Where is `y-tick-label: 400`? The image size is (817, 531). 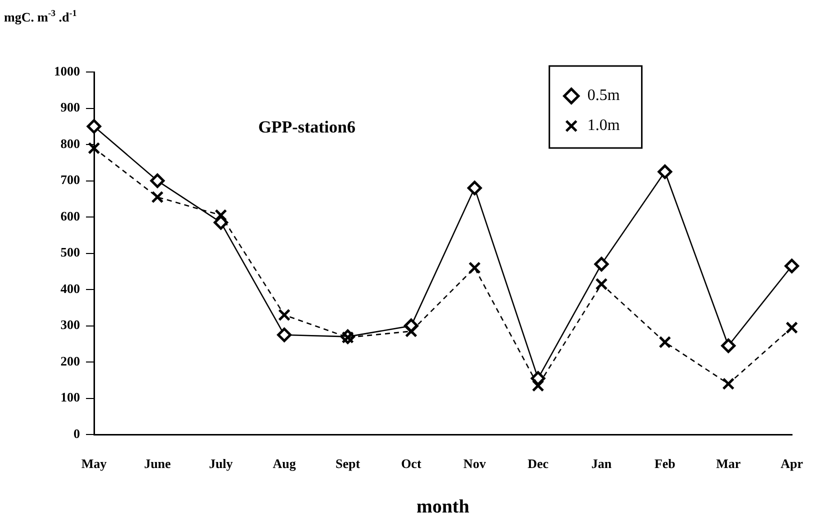 y-tick-label: 400 is located at coordinates (70, 288).